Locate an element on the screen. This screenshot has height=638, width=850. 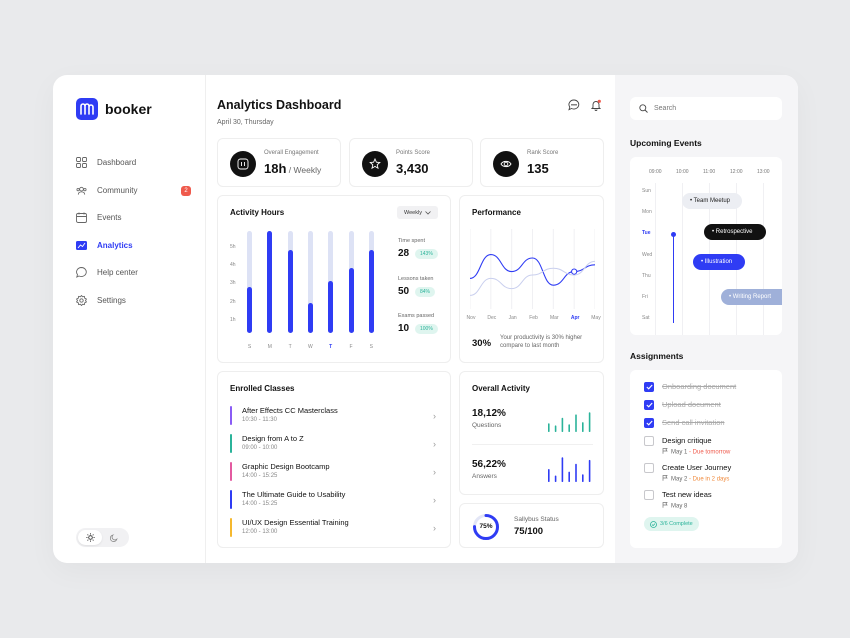
exams-passed-label: Exams passed is located at coordinates (416, 316).